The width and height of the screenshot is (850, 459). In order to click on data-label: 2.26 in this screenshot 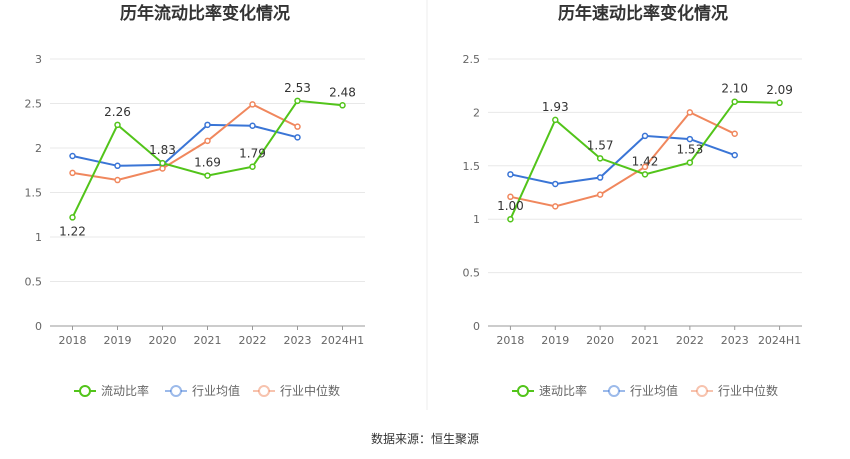, I will do `click(117, 112)`.